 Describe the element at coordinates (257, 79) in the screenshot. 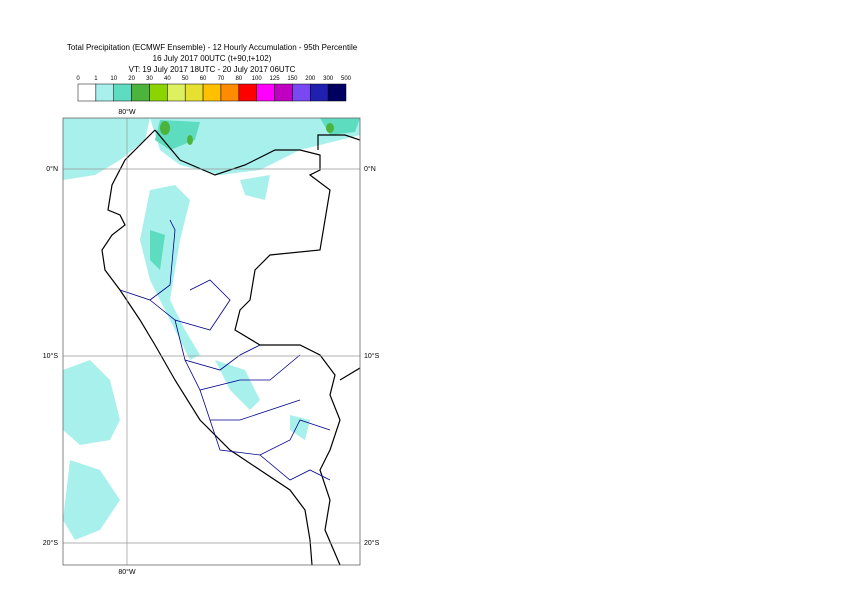

I see `colorbar-label: 100` at that location.